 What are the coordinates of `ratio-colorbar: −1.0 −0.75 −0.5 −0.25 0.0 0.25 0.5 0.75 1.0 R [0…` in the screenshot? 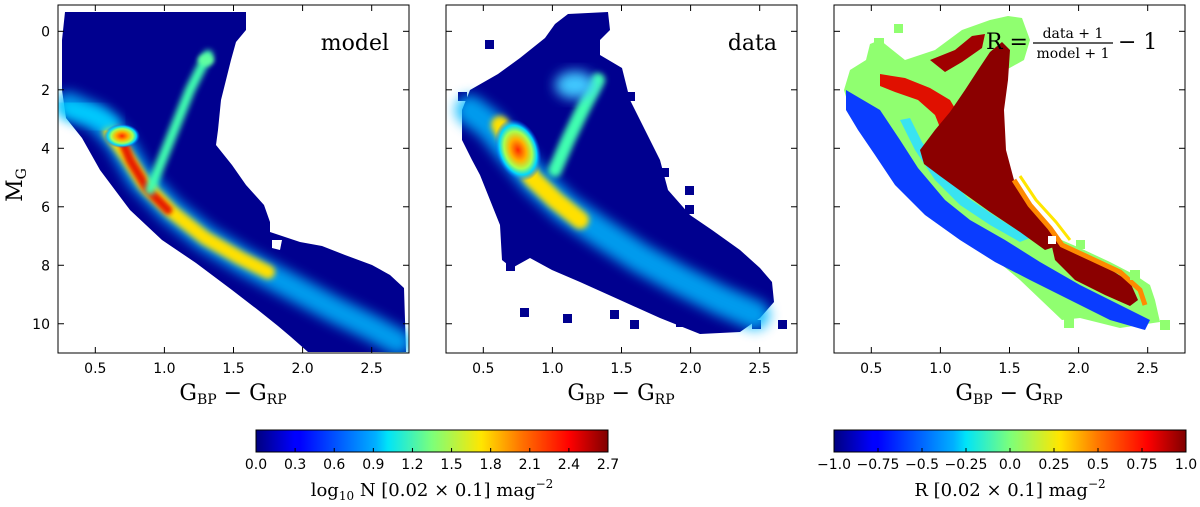 It's located at (1007, 465).